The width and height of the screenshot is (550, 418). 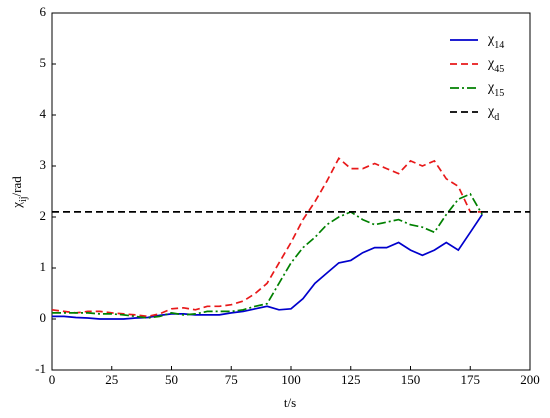 What do you see at coordinates (495, 89) in the screenshot?
I see `legend-label: χ15` at bounding box center [495, 89].